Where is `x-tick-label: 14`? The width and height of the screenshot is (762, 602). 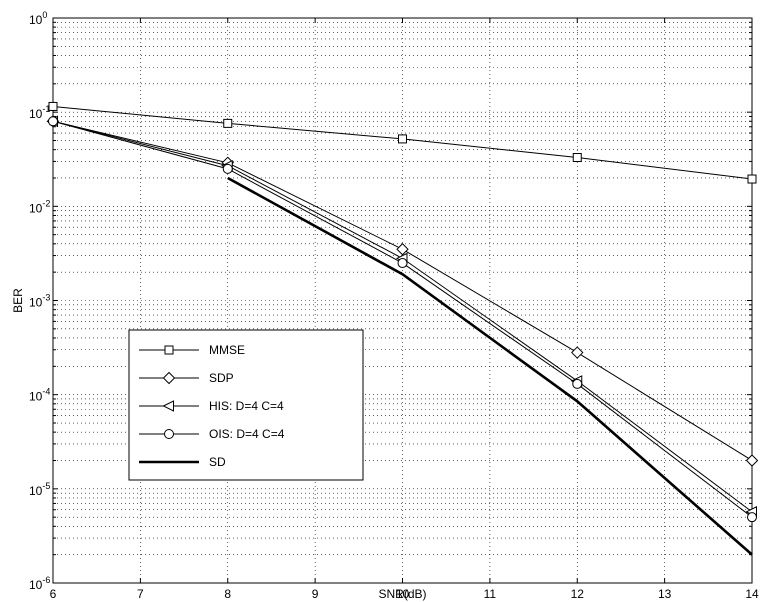
x-tick-label: 14 is located at coordinates (752, 594).